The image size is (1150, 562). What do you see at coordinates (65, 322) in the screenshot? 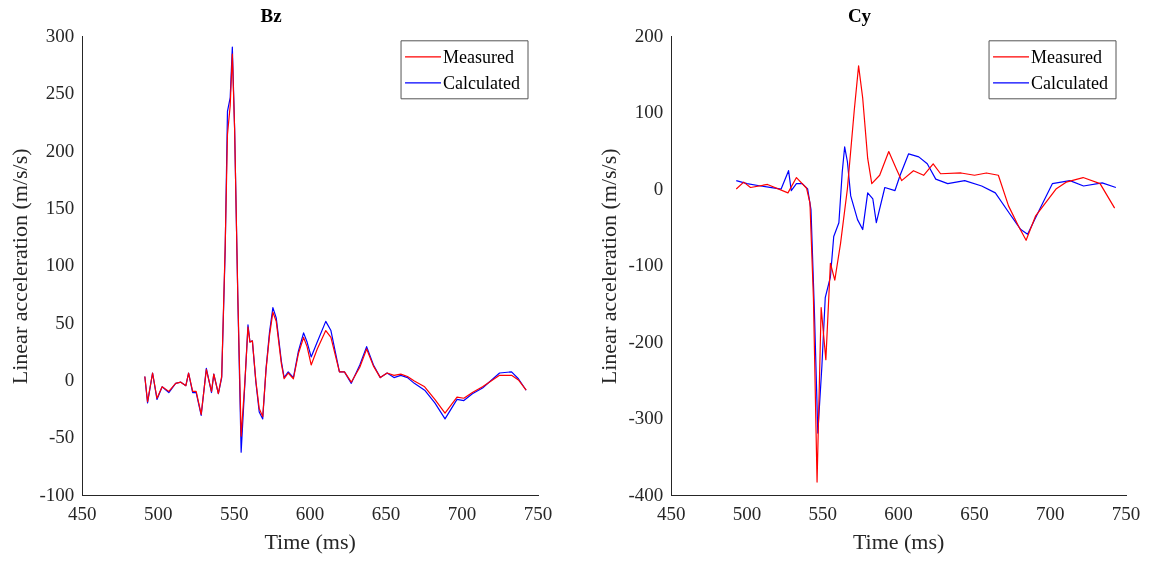
I see `y-tick-label: 50` at bounding box center [65, 322].